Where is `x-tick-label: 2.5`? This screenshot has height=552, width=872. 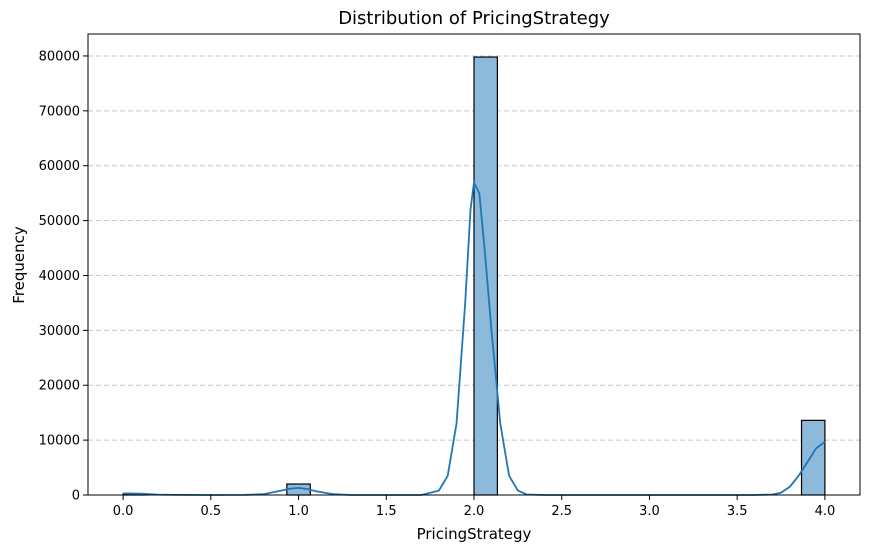 x-tick-label: 2.5 is located at coordinates (561, 511).